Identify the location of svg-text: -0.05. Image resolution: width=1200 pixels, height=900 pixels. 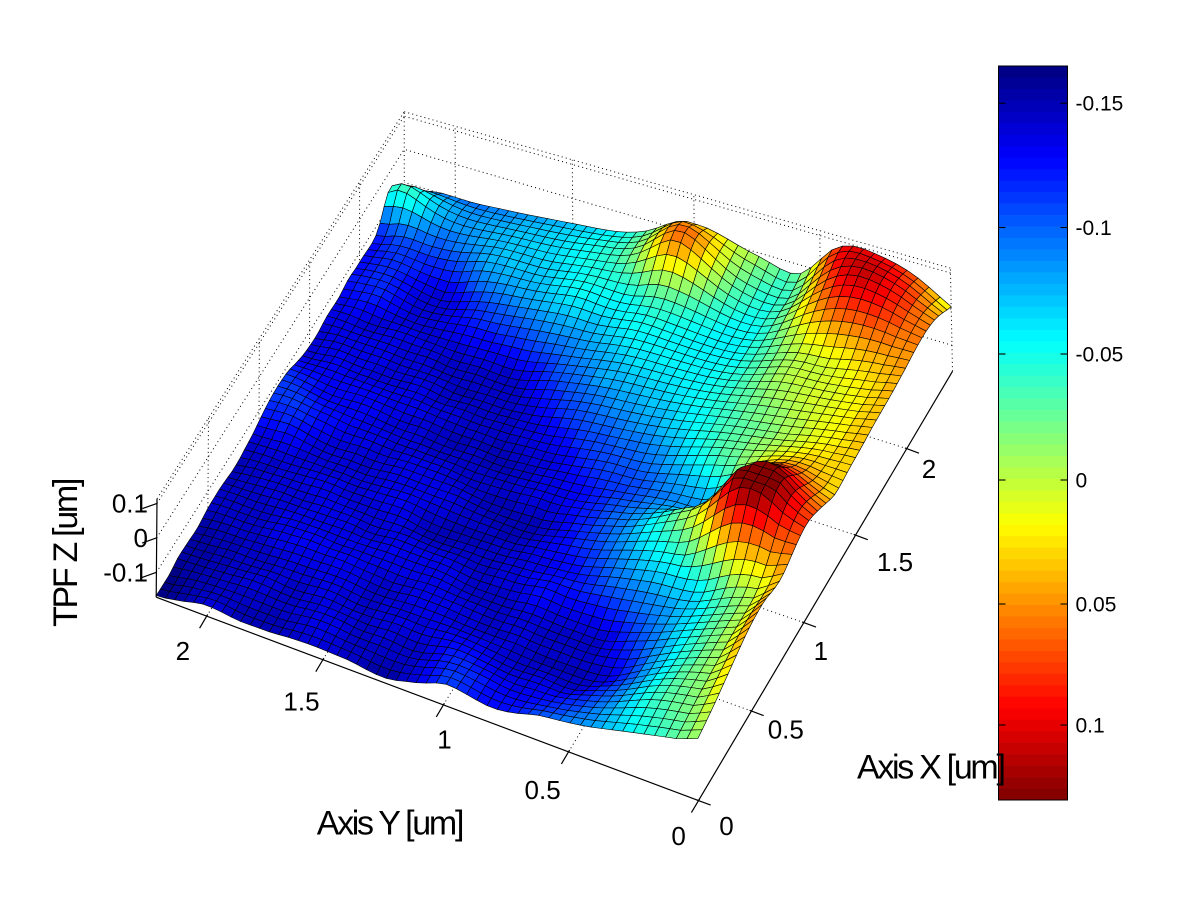
(1100, 354).